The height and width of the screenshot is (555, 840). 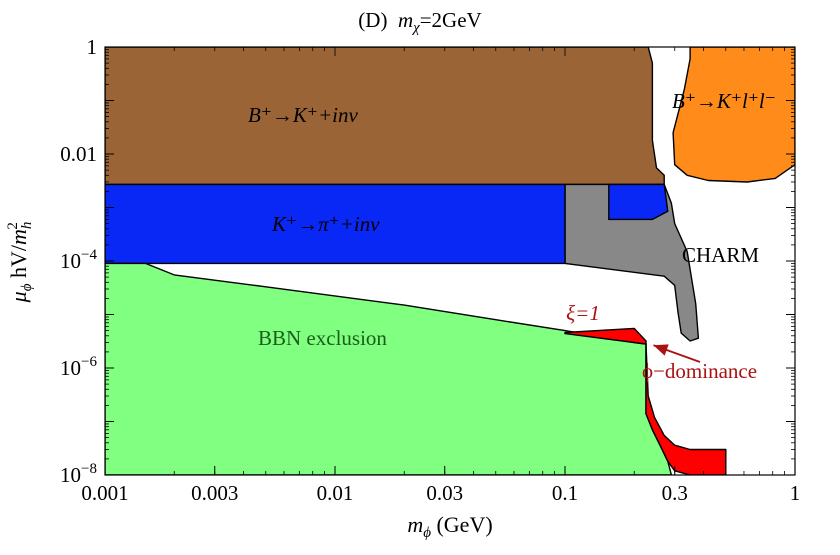 What do you see at coordinates (303, 115) in the screenshot?
I see `region-label-b-k-inv-0: B⁺→K⁺+inv` at bounding box center [303, 115].